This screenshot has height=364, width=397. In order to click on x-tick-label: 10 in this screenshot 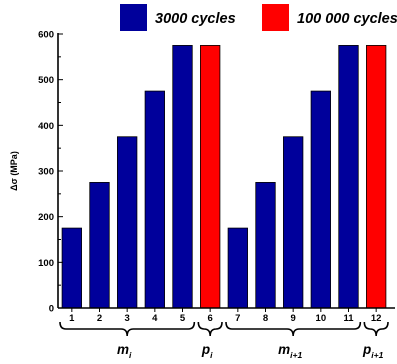, I will do `click(321, 318)`.